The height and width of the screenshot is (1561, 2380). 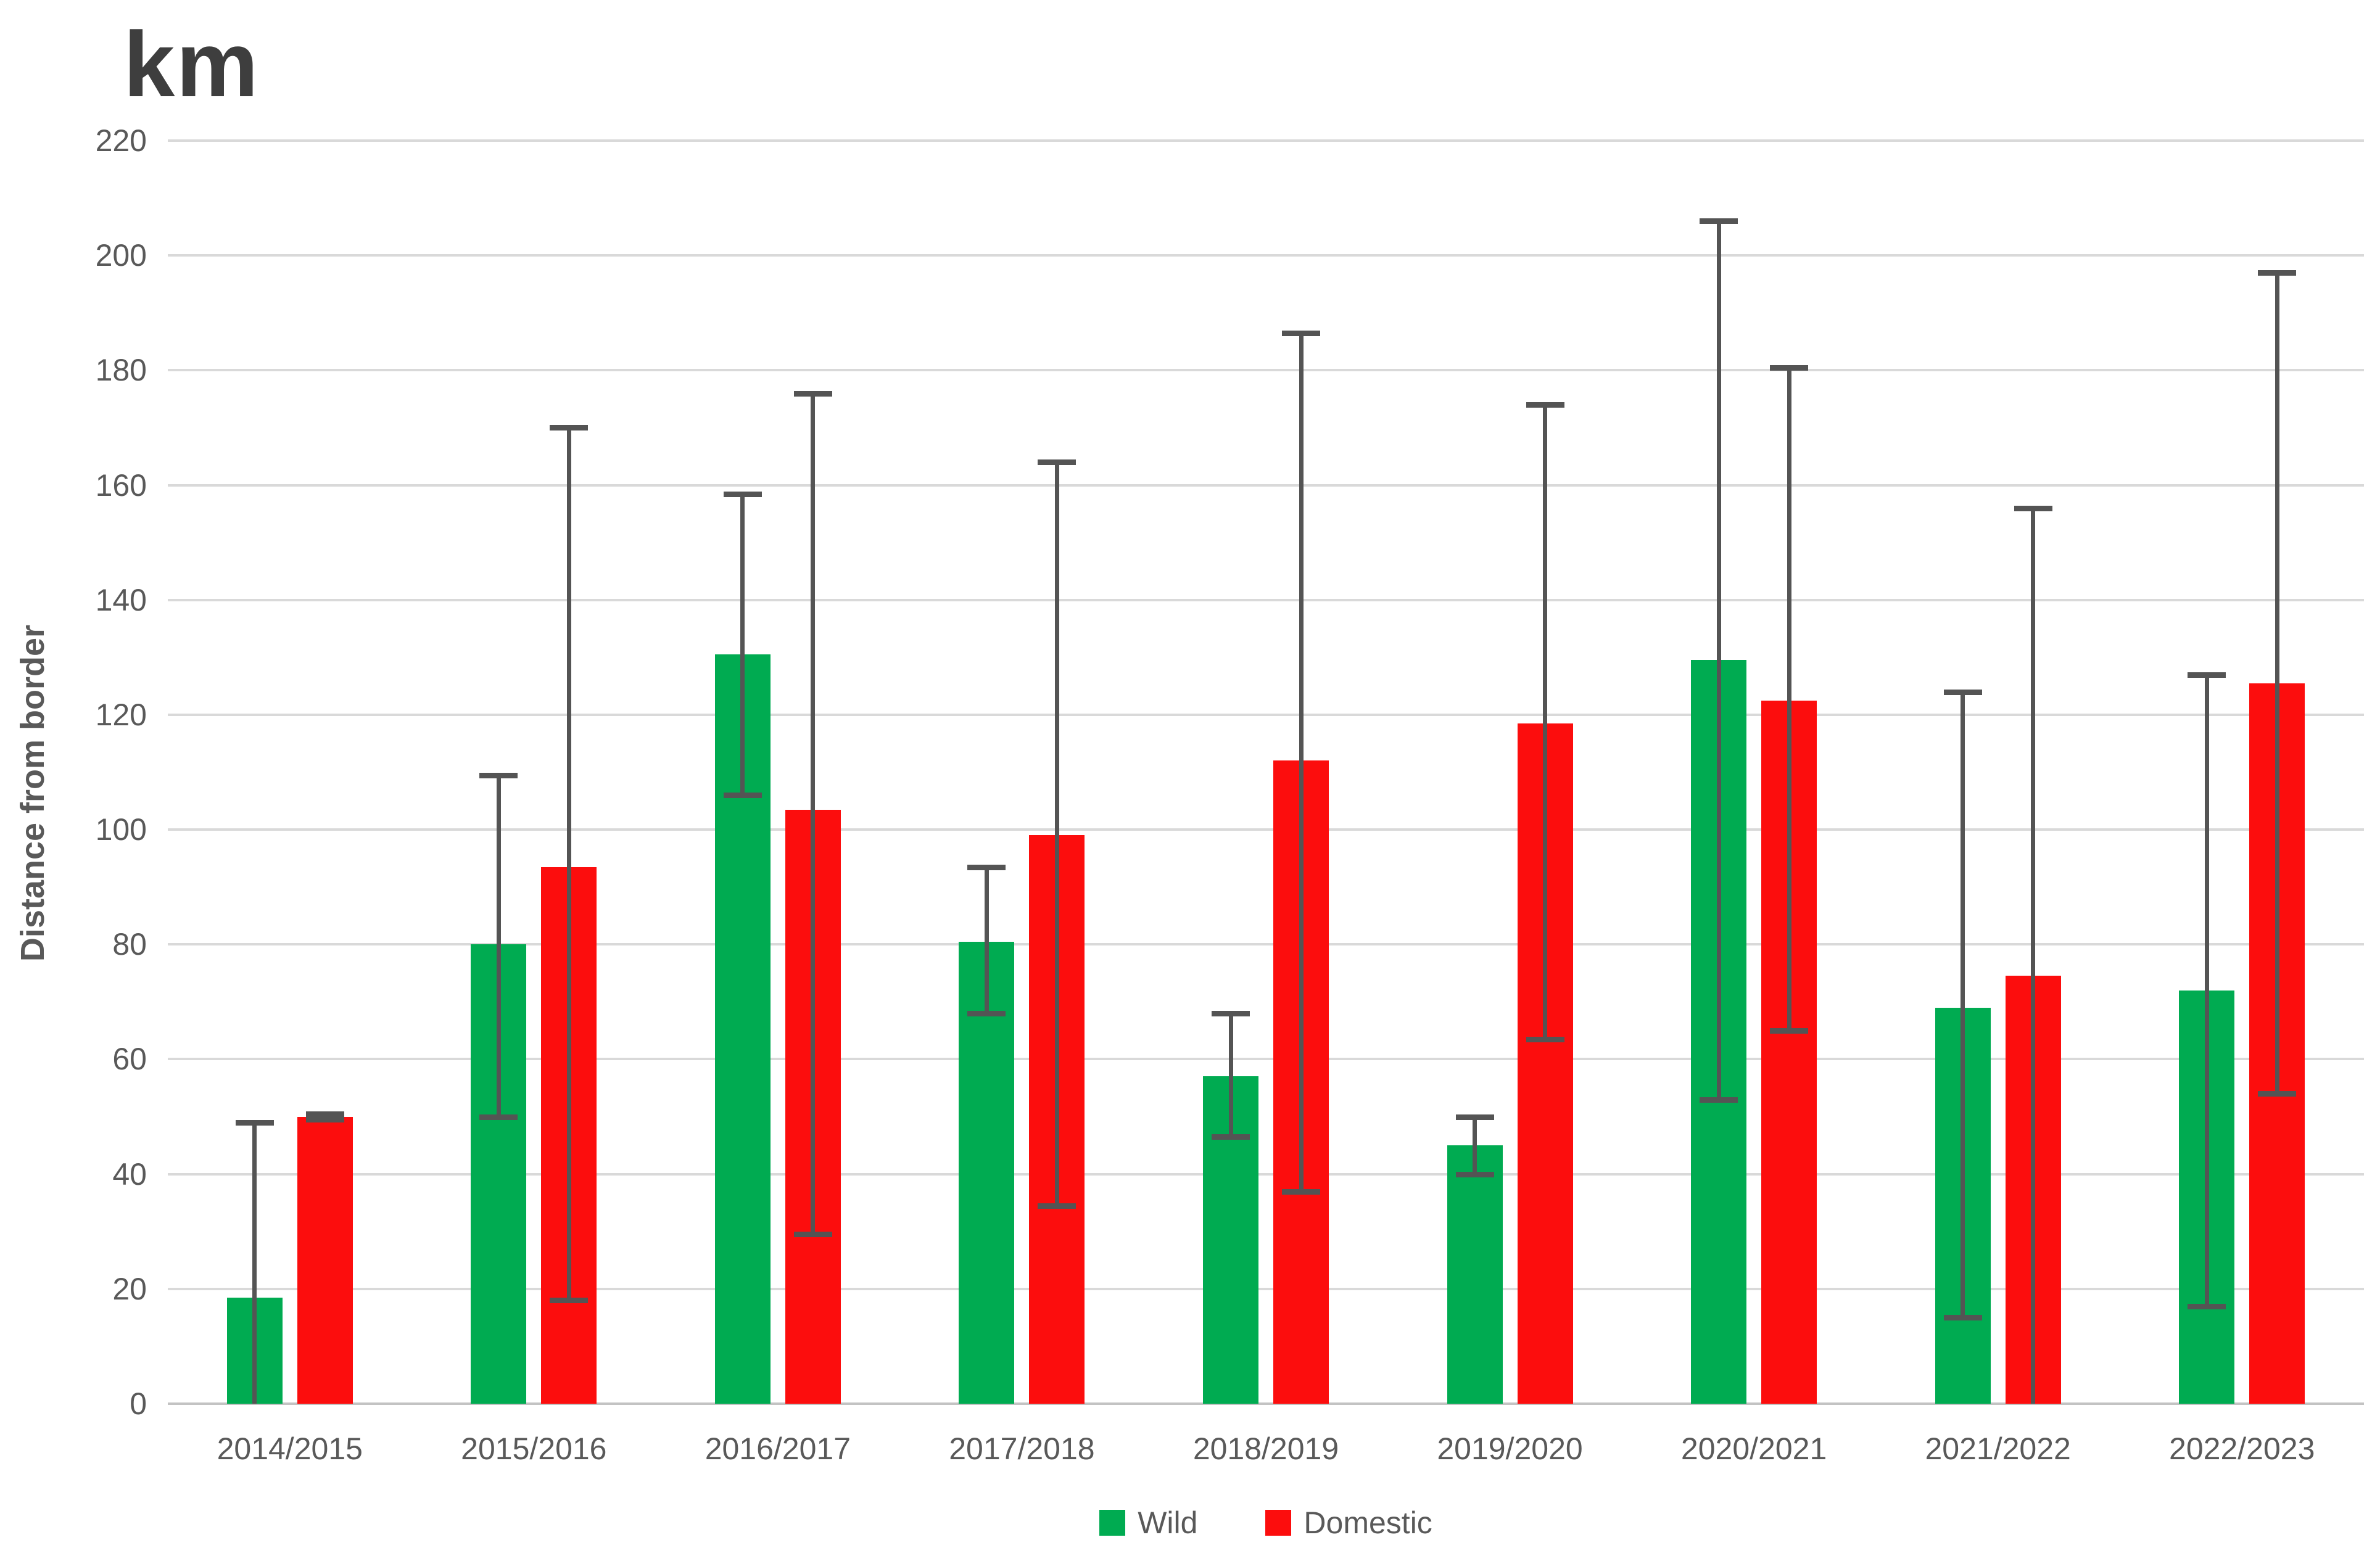 What do you see at coordinates (191, 64) in the screenshot?
I see `chart-title: km` at bounding box center [191, 64].